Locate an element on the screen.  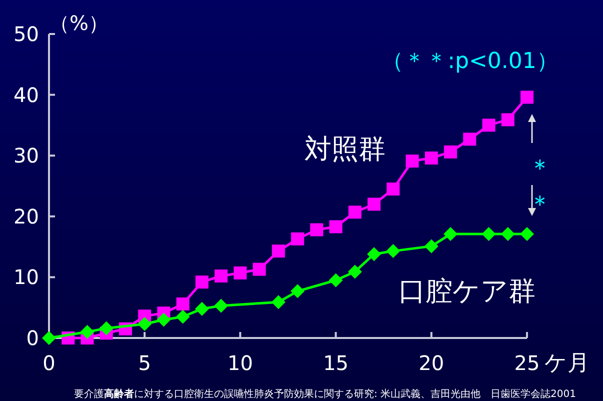
y-tick-label: 20 is located at coordinates (26, 216).